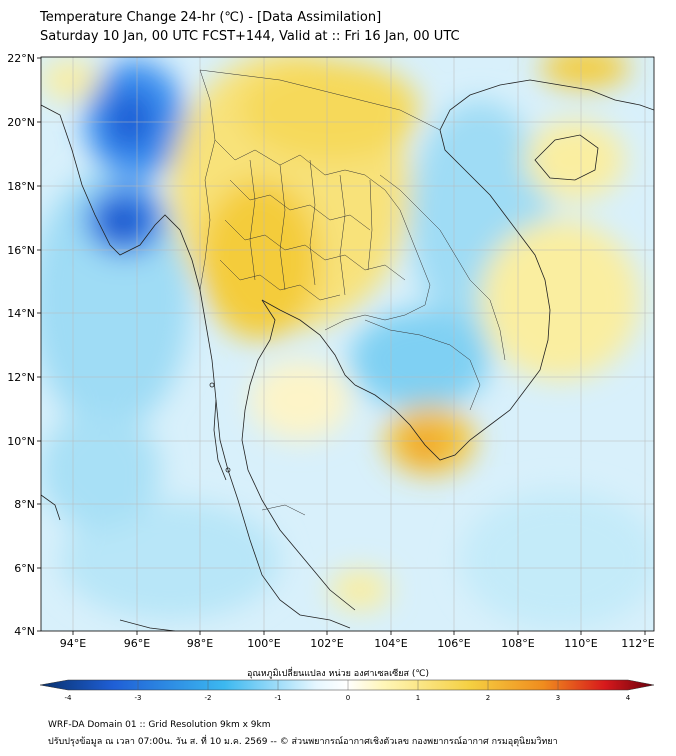 The width and height of the screenshot is (676, 756). I want to click on lat-label: 18°N, so click(21, 186).